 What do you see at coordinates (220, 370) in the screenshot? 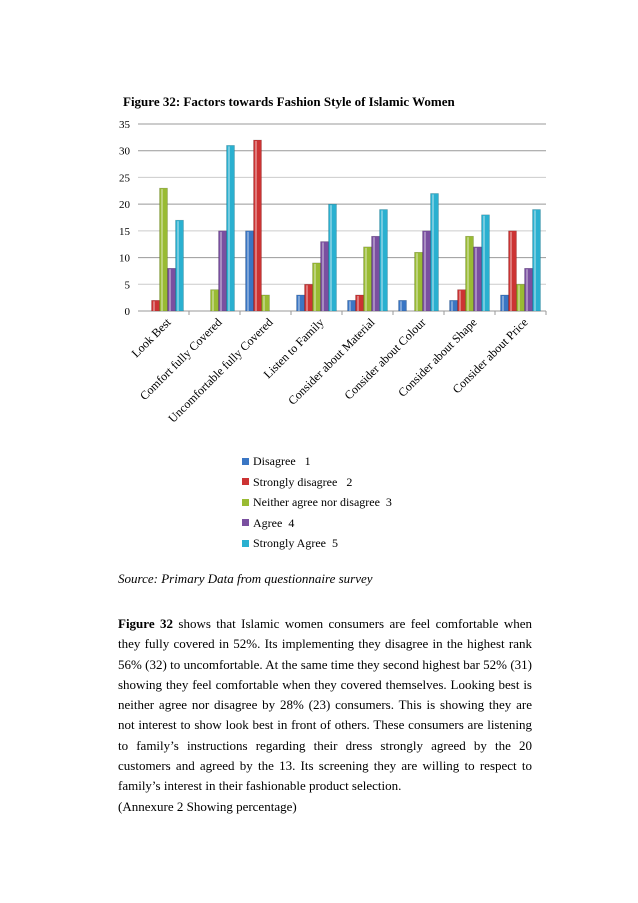
I see `x-category-label: Uncomfortable fully Covered` at bounding box center [220, 370].